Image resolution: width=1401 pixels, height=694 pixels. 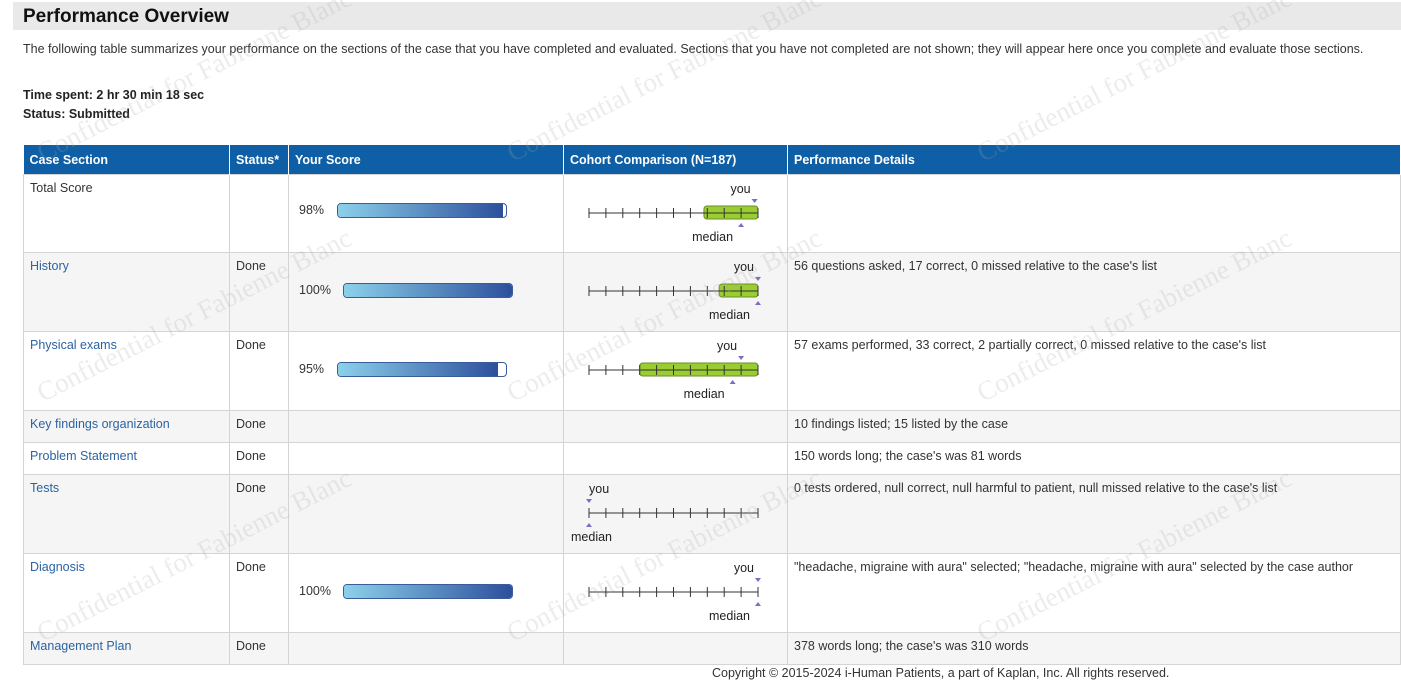 I want to click on table-row: Total Score 98% you median, so click(x=712, y=213).